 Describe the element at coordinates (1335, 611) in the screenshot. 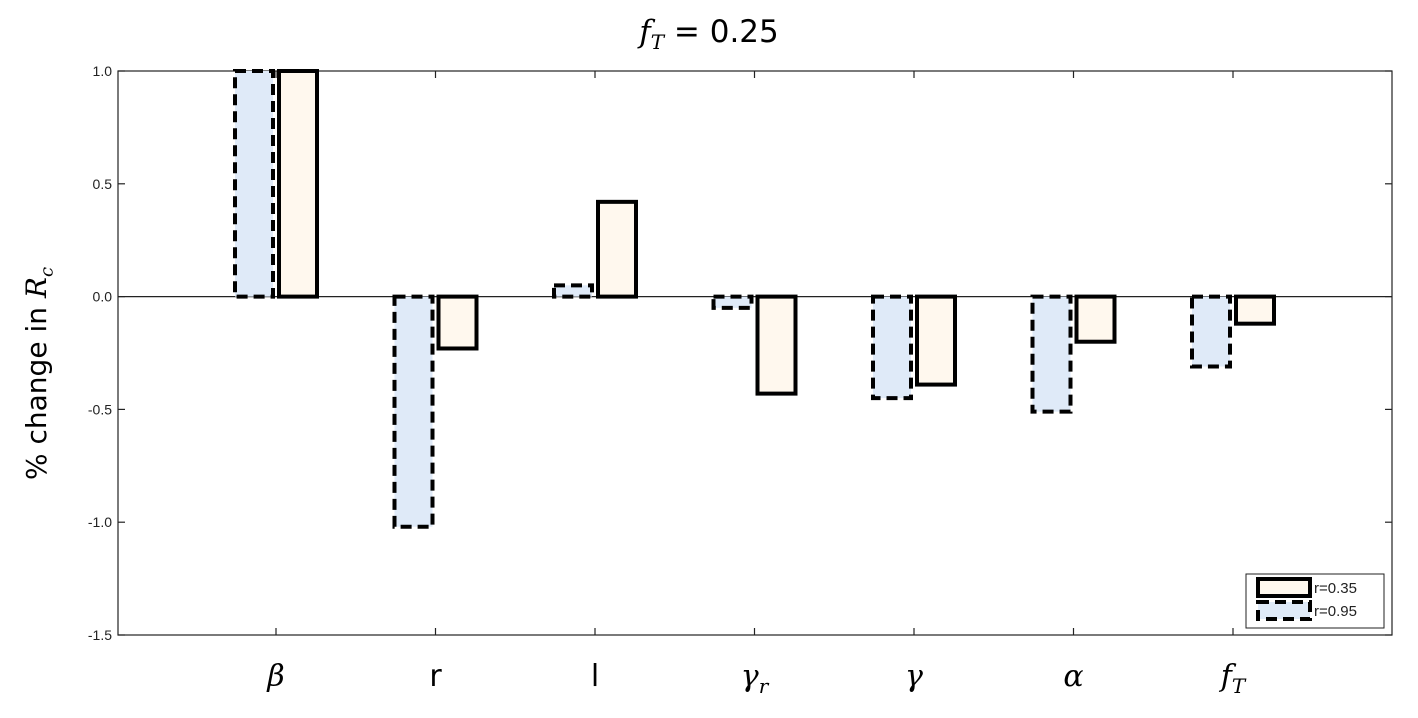

I see `legend-label: r=0.95` at that location.